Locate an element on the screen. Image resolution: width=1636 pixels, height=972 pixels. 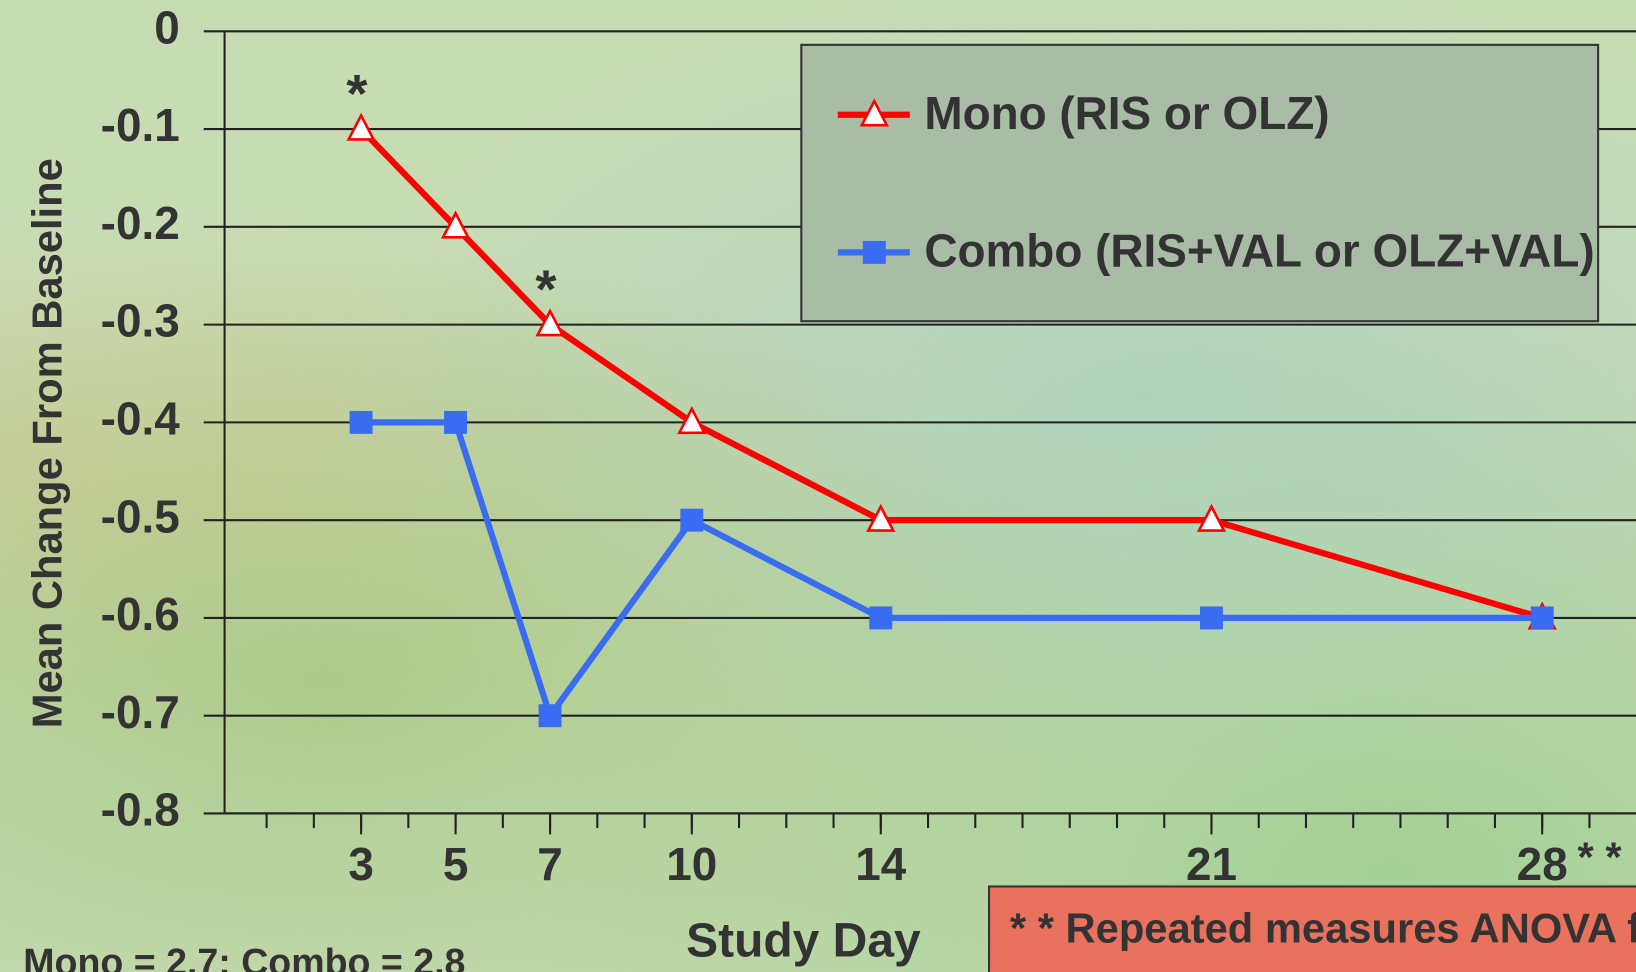
x-axis-label: Study Day is located at coordinates (803, 941).